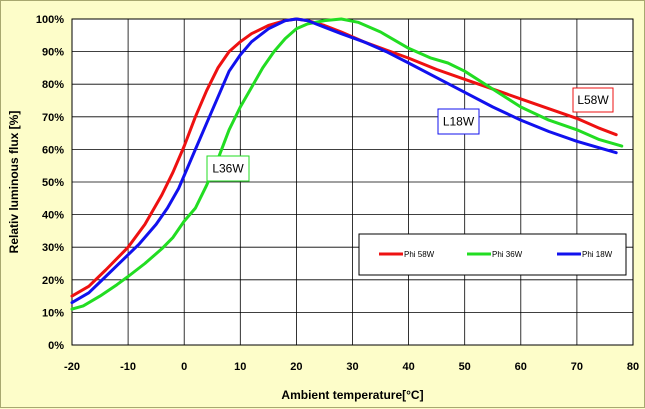 The height and width of the screenshot is (409, 645). Describe the element at coordinates (521, 367) in the screenshot. I see `x-tick-label: 60` at that location.